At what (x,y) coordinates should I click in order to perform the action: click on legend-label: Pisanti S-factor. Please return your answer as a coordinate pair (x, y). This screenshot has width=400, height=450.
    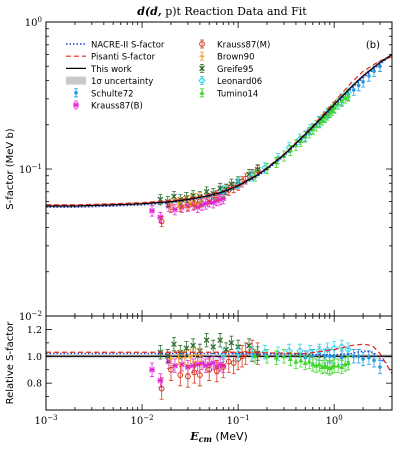
    Looking at the image, I should click on (123, 58).